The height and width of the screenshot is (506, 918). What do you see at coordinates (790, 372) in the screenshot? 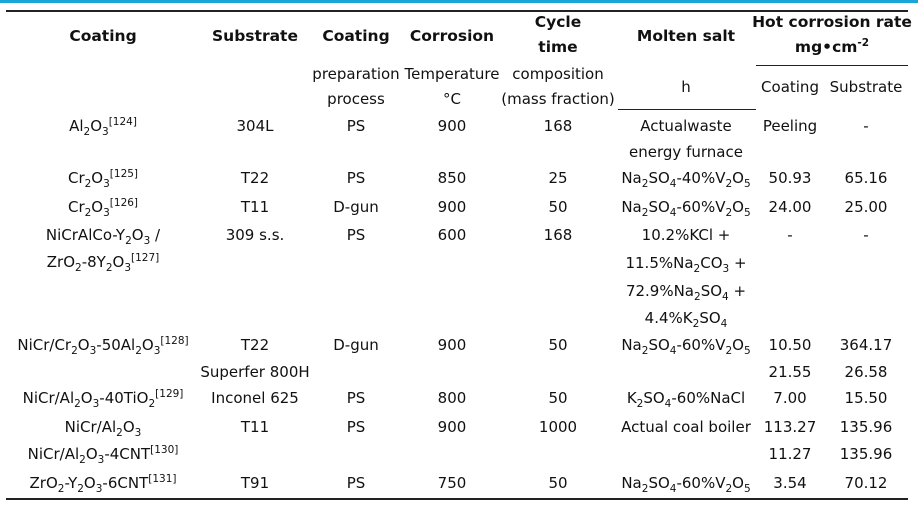
I see `cell-rate-coating-line2: 21.55` at bounding box center [790, 372].